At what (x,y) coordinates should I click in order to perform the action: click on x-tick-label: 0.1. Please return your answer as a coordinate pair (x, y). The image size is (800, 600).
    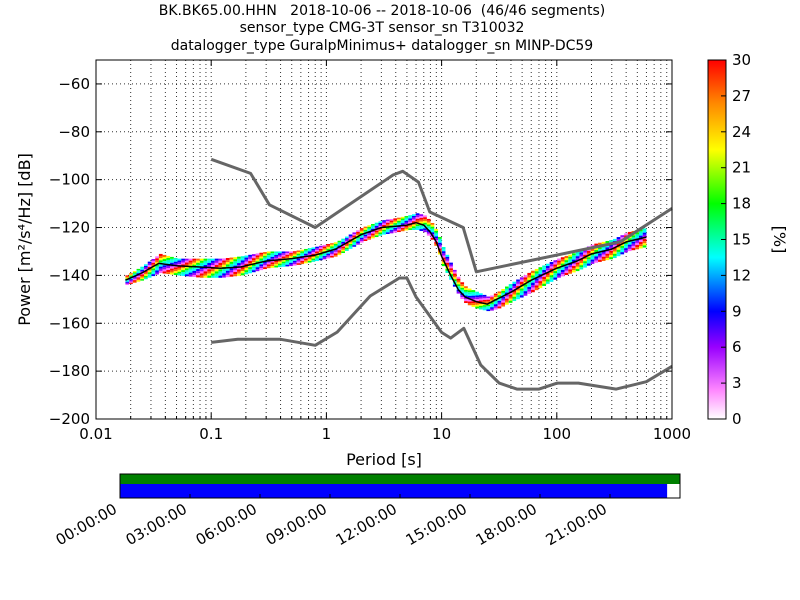
    Looking at the image, I should click on (211, 434).